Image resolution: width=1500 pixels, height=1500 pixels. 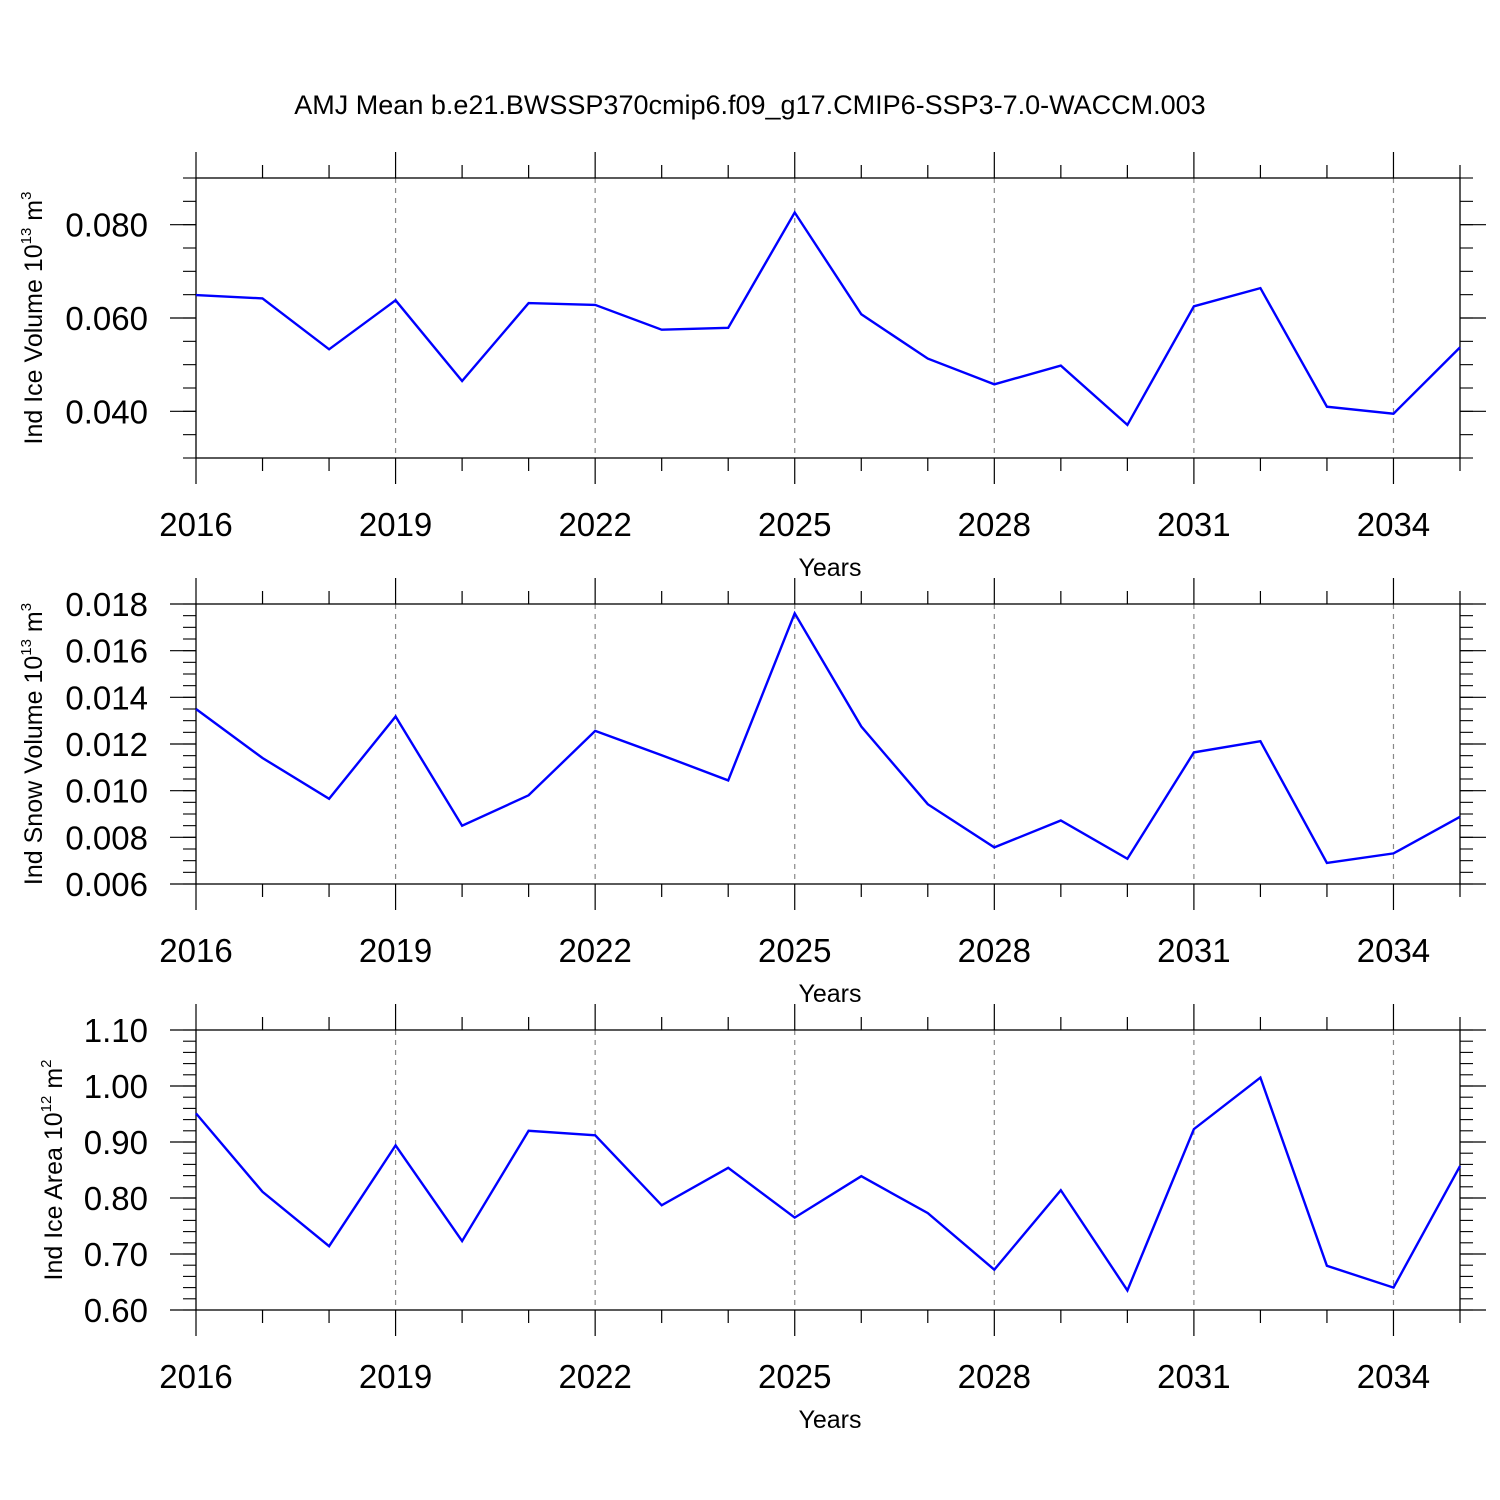 What do you see at coordinates (106, 651) in the screenshot?
I see `y-tick-label: 0.016` at bounding box center [106, 651].